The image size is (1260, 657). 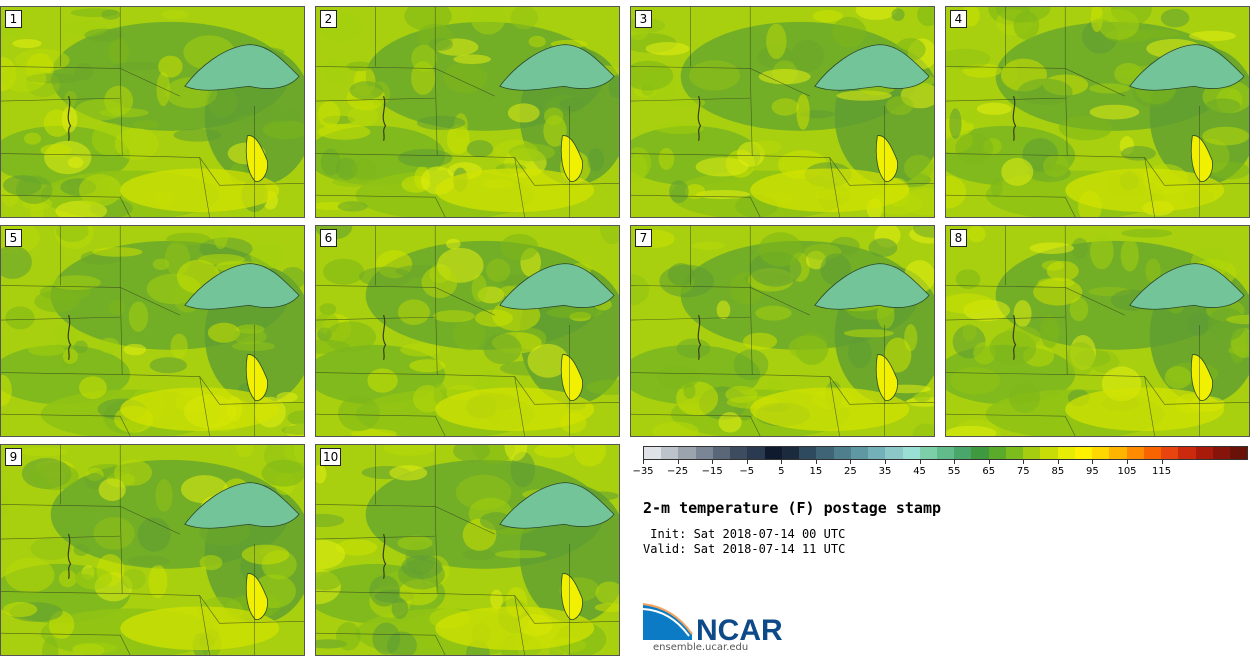 I want to click on panel-number: 4, so click(x=958, y=19).